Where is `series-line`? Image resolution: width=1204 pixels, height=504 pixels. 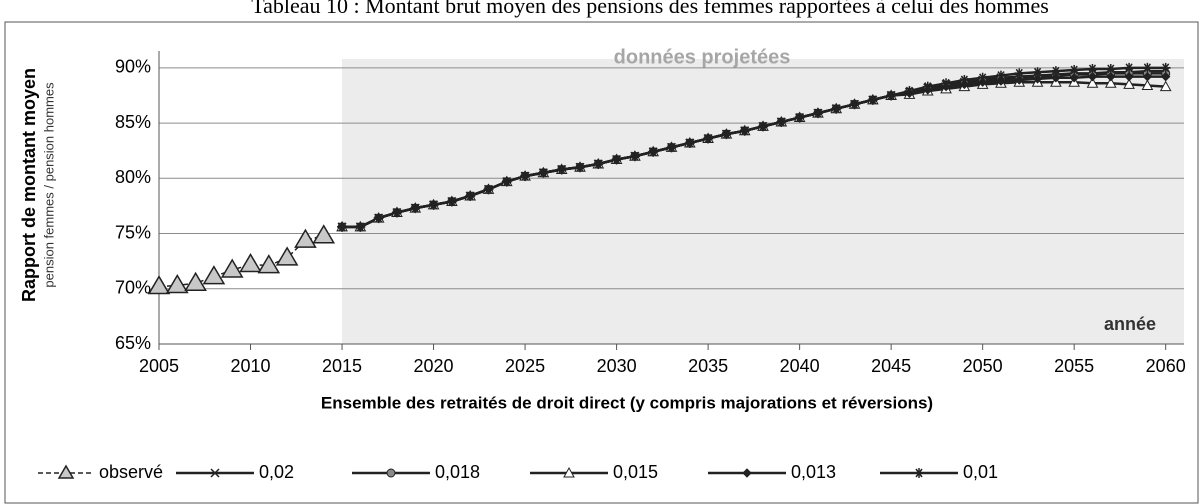 series-line is located at coordinates (241, 261).